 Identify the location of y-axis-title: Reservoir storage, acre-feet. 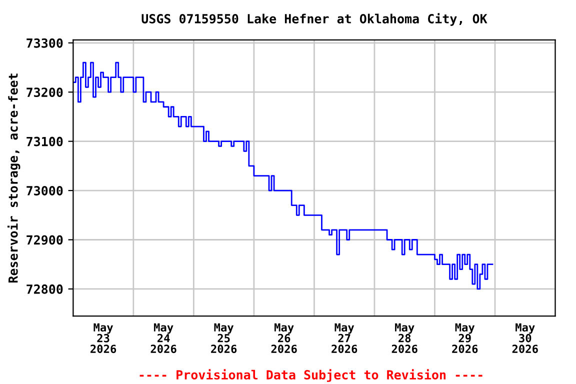
(13, 178).